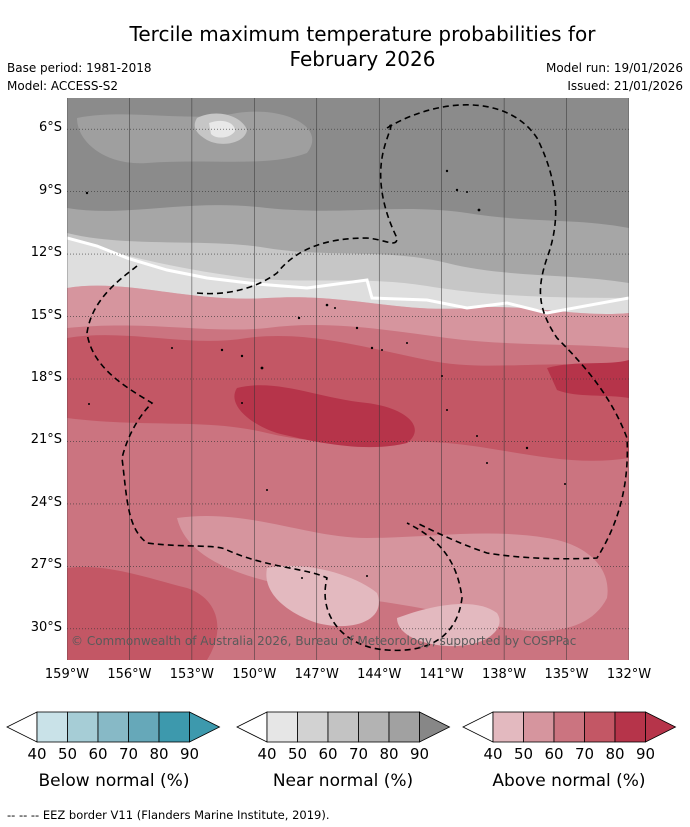 The width and height of the screenshot is (690, 827). What do you see at coordinates (50, 190) in the screenshot?
I see `lat-tick-label: 9°S` at bounding box center [50, 190].